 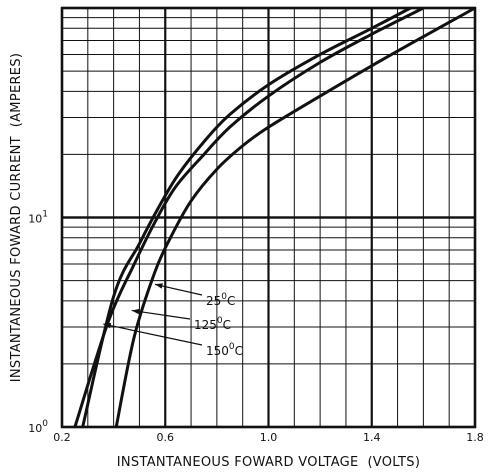 What do you see at coordinates (268, 462) in the screenshot?
I see `x-axis-title: INSTANTANEOUS FOWARD VOLTAGE (VOLTS)` at bounding box center [268, 462].